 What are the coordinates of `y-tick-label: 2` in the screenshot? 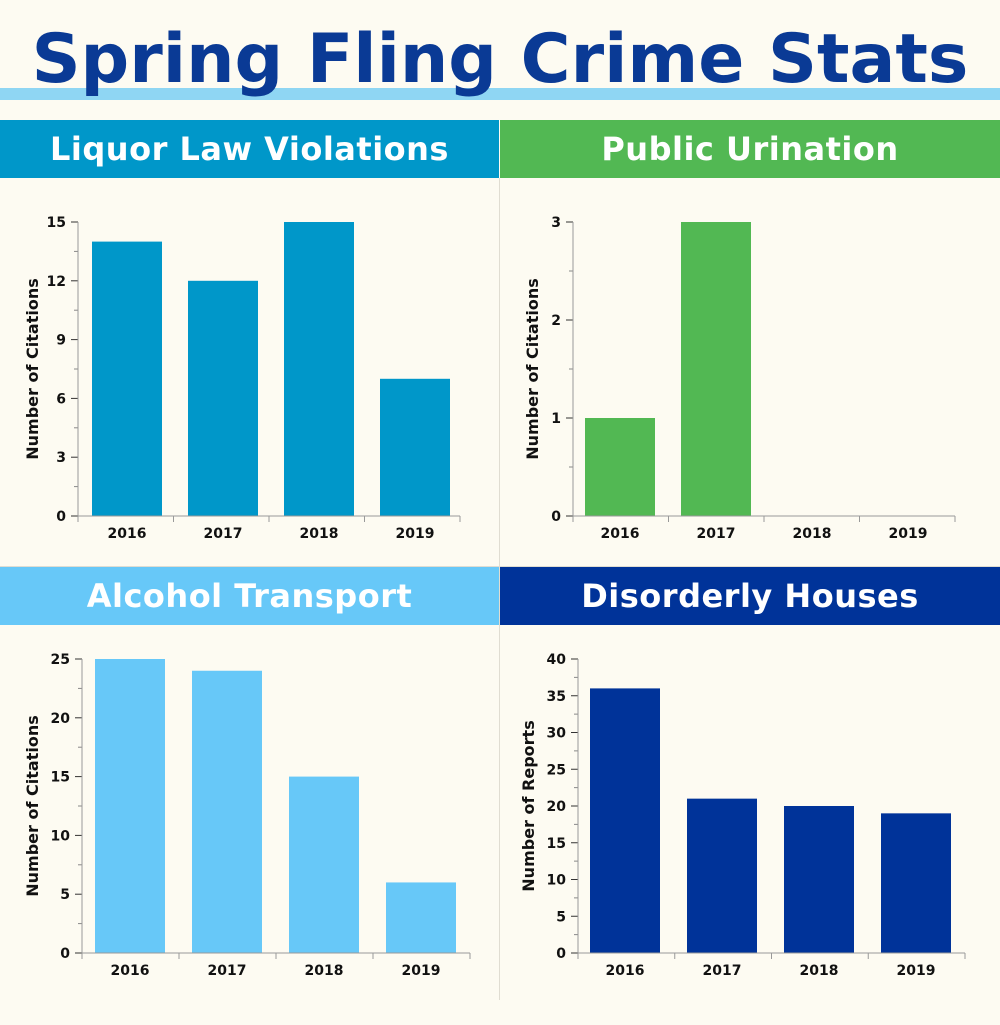 It's located at (556, 321).